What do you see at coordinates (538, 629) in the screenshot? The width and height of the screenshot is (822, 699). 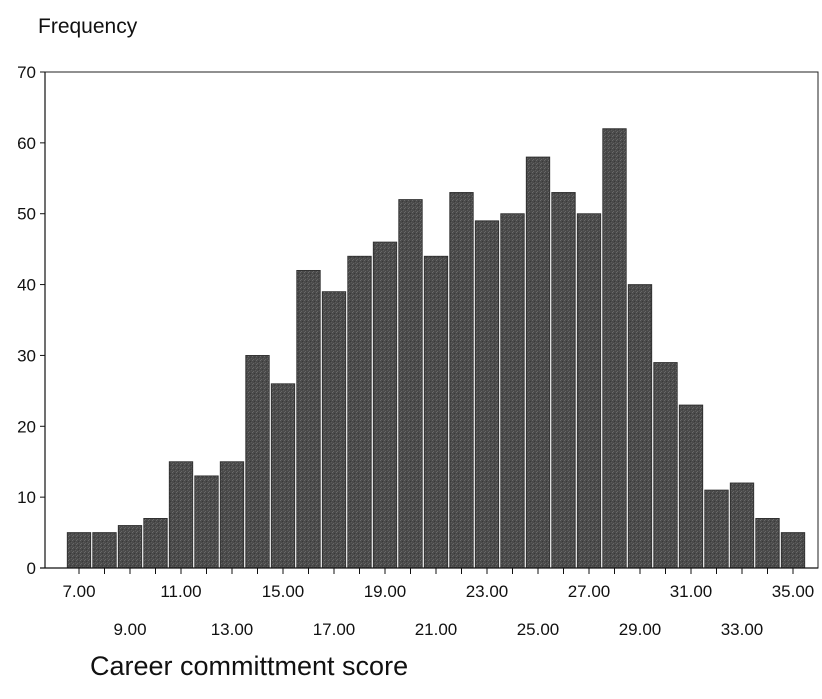 I see `x-tick-label: 25.00` at bounding box center [538, 629].